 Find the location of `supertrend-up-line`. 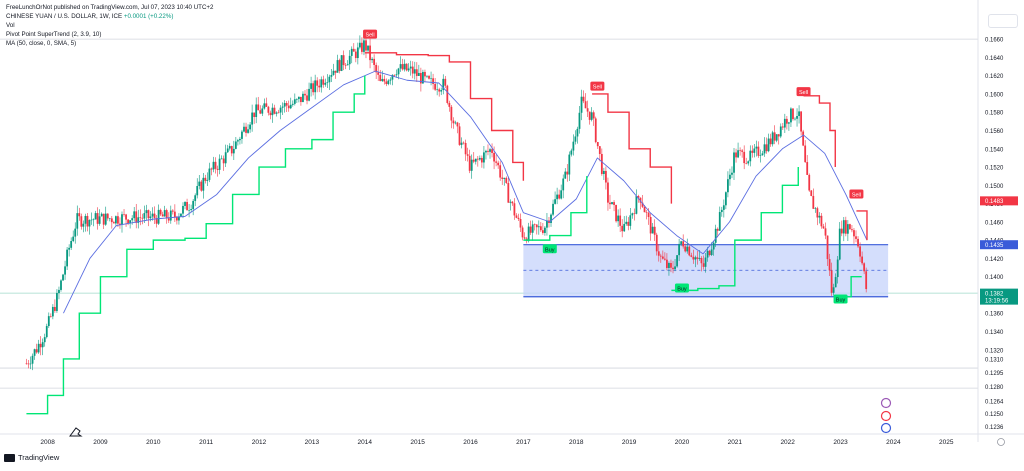

supertrend-up-line is located at coordinates (735, 229).